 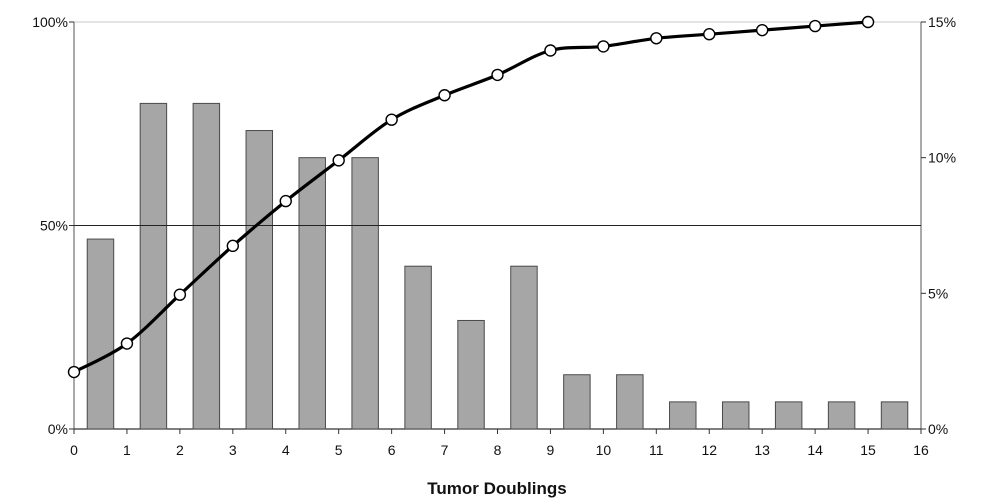 I want to click on x-tick-label: 9, so click(x=551, y=450).